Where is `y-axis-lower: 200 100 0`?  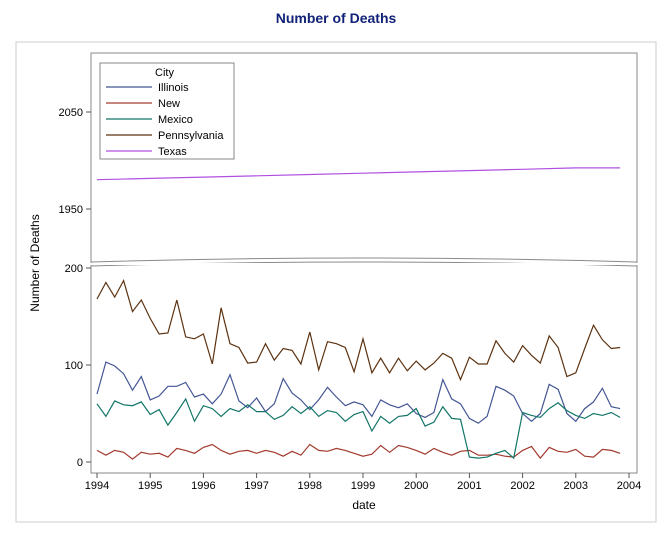
y-axis-lower: 200 100 0 is located at coordinates (78, 366).